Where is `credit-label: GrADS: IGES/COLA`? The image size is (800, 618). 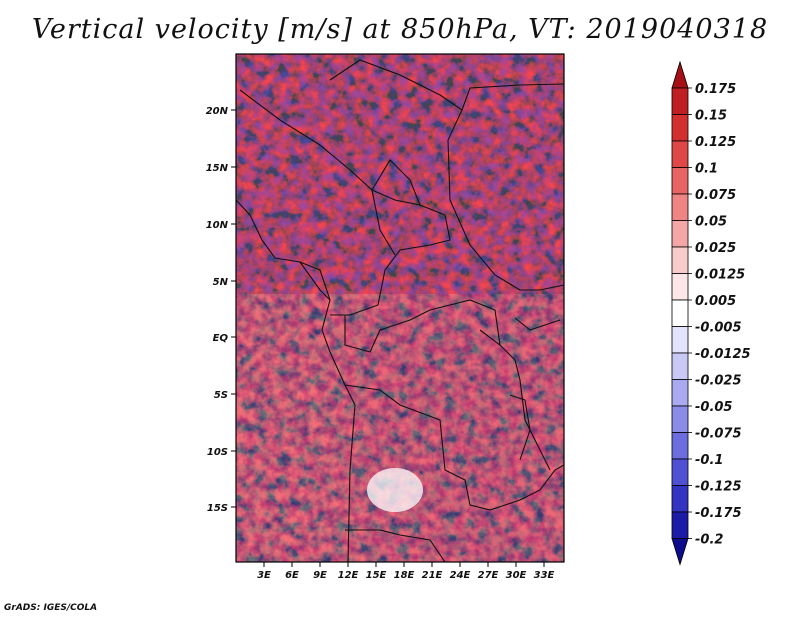
credit-label: GrADS: IGES/COLA is located at coordinates (51, 608).